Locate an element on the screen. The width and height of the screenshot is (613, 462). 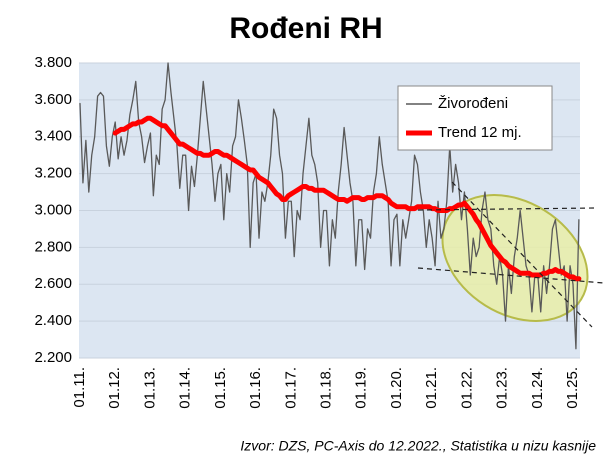
annotation-lines is located at coordinates (511, 254).